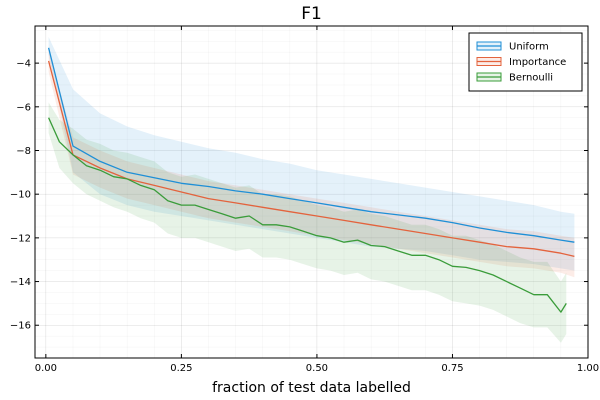 This screenshot has width=600, height=400. What do you see at coordinates (46, 368) in the screenshot?
I see `x-tick-label: 0.00` at bounding box center [46, 368].